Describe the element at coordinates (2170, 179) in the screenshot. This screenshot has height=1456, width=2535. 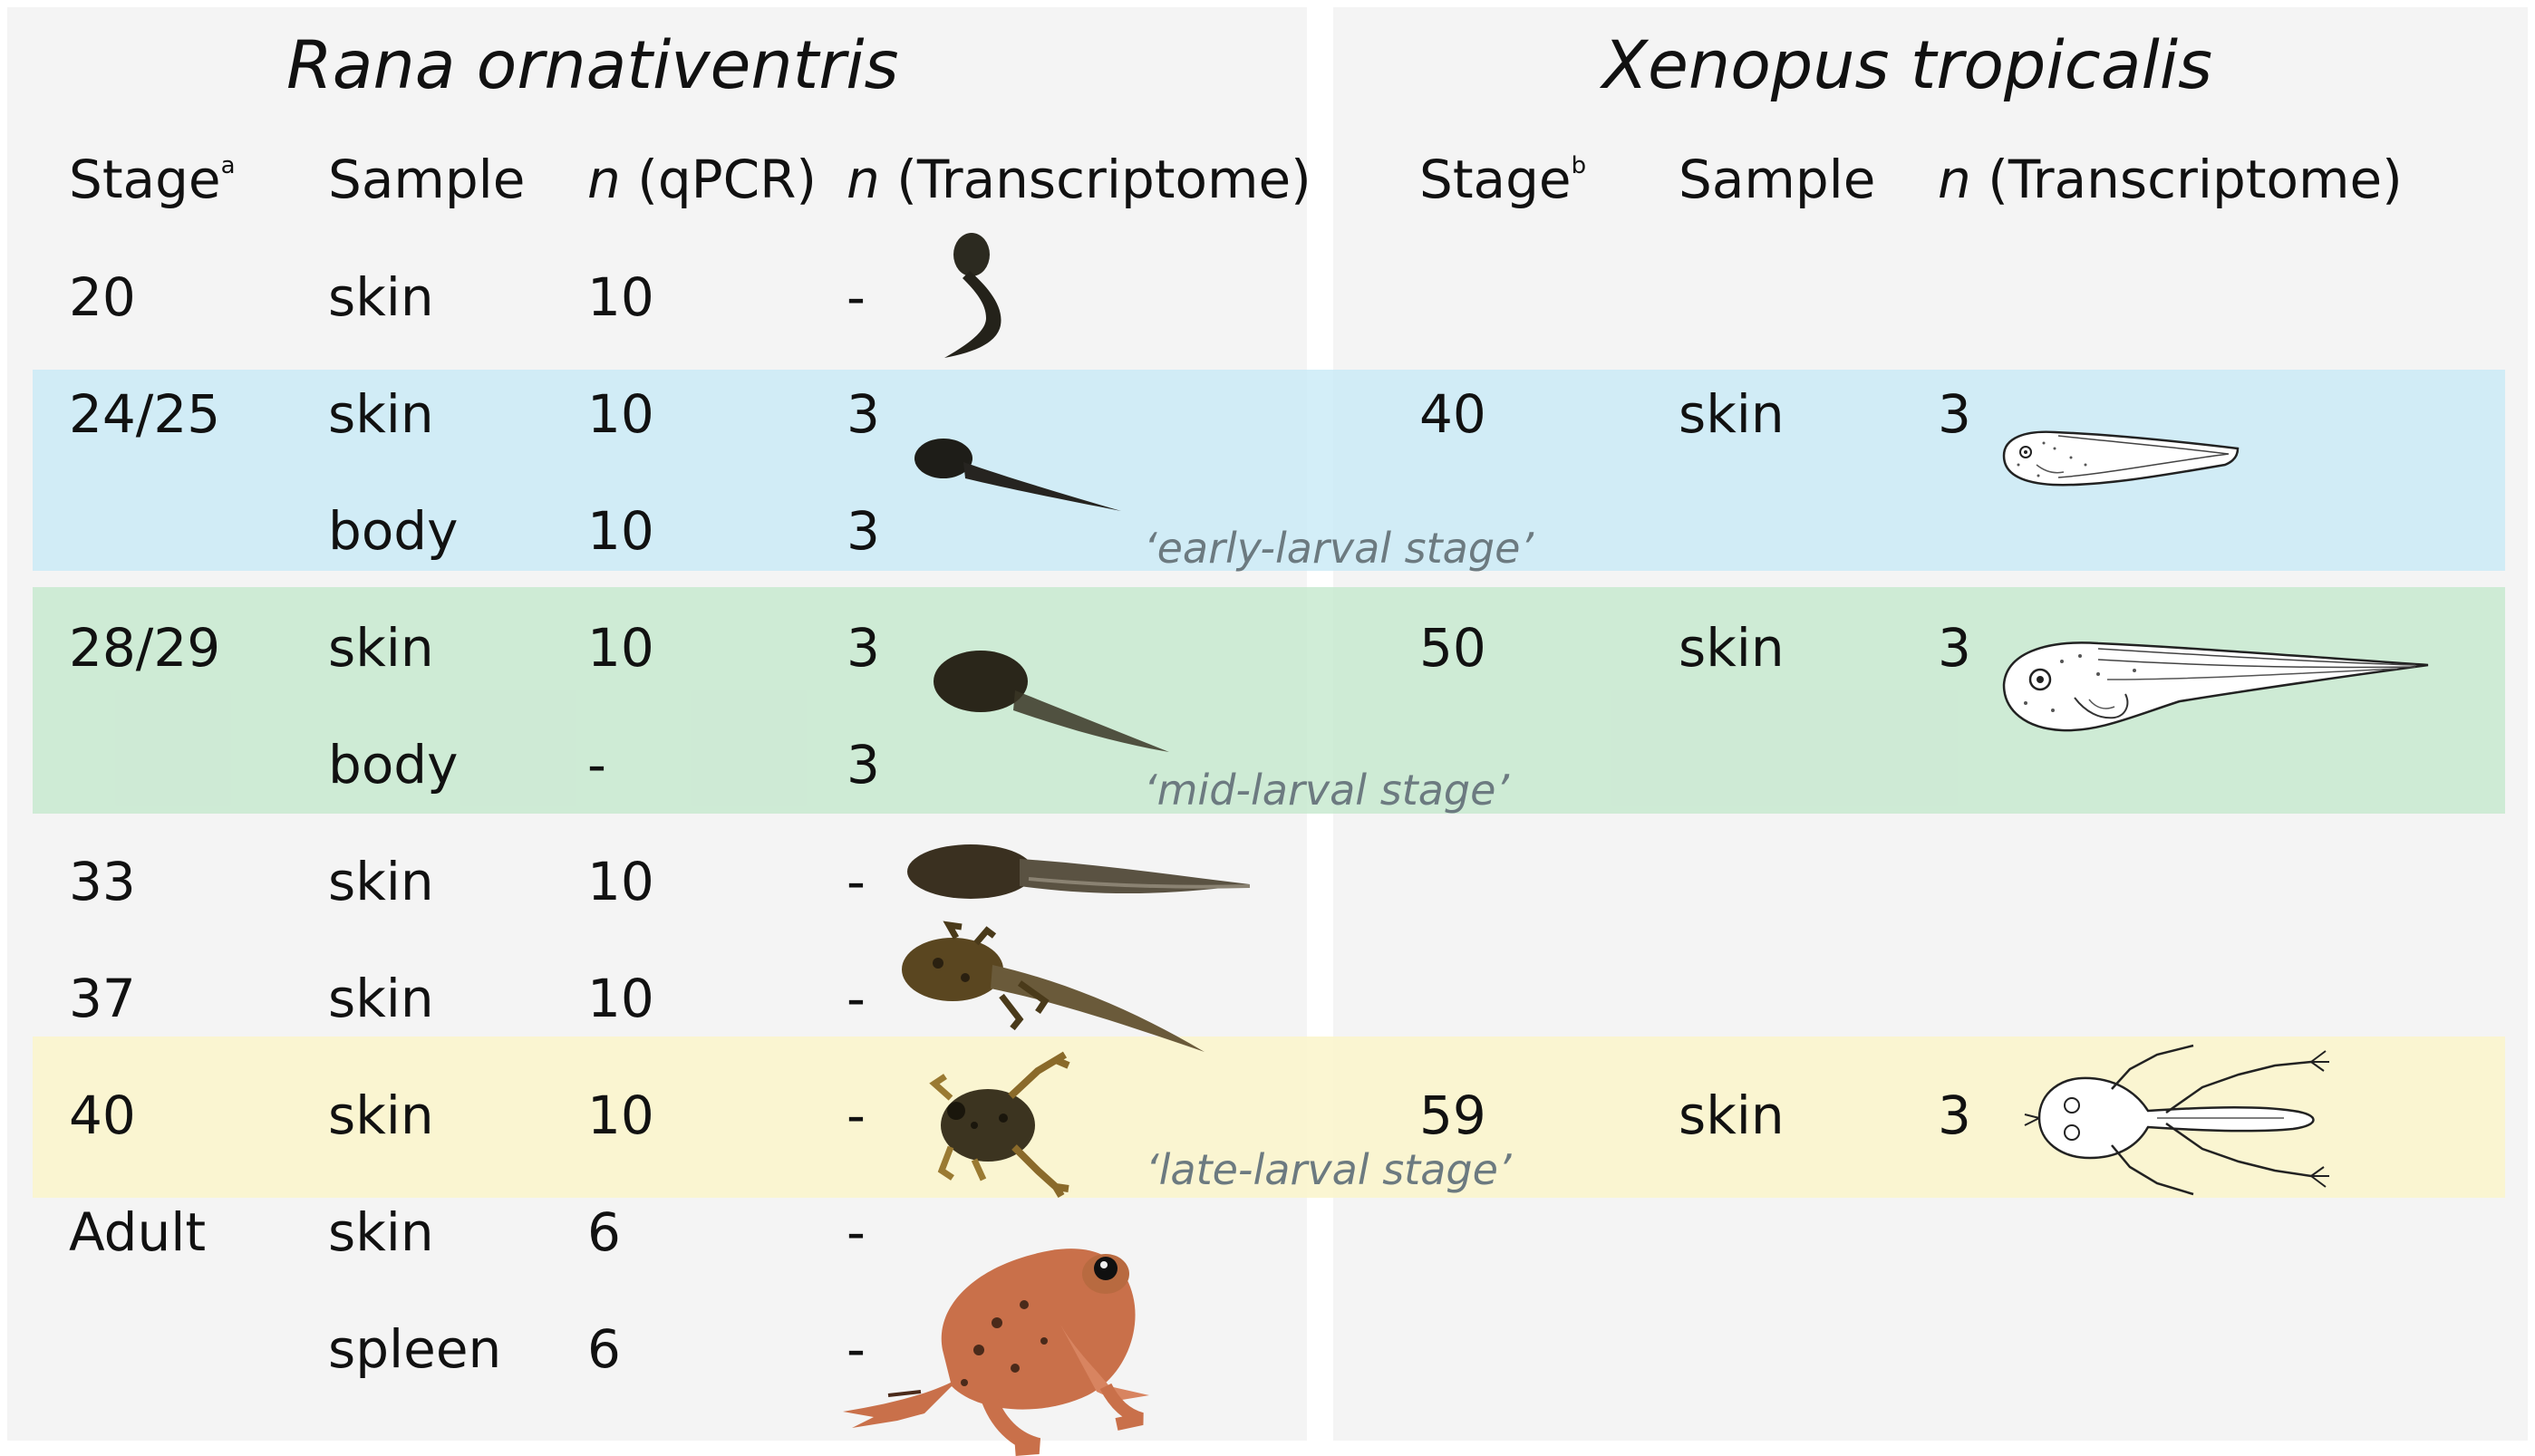
I see `xenopus-header-n-transcriptome: n (Transcriptome)` at that location.